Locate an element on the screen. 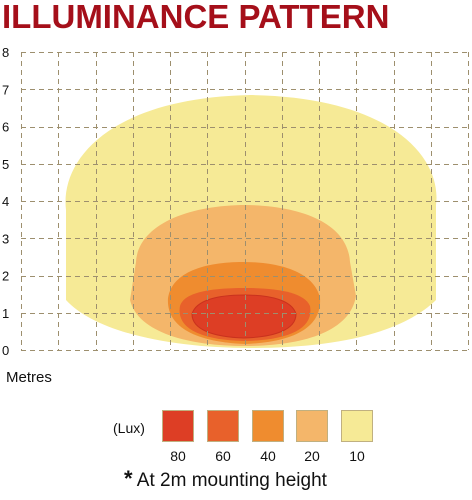  zone-80-lux is located at coordinates (244, 316).